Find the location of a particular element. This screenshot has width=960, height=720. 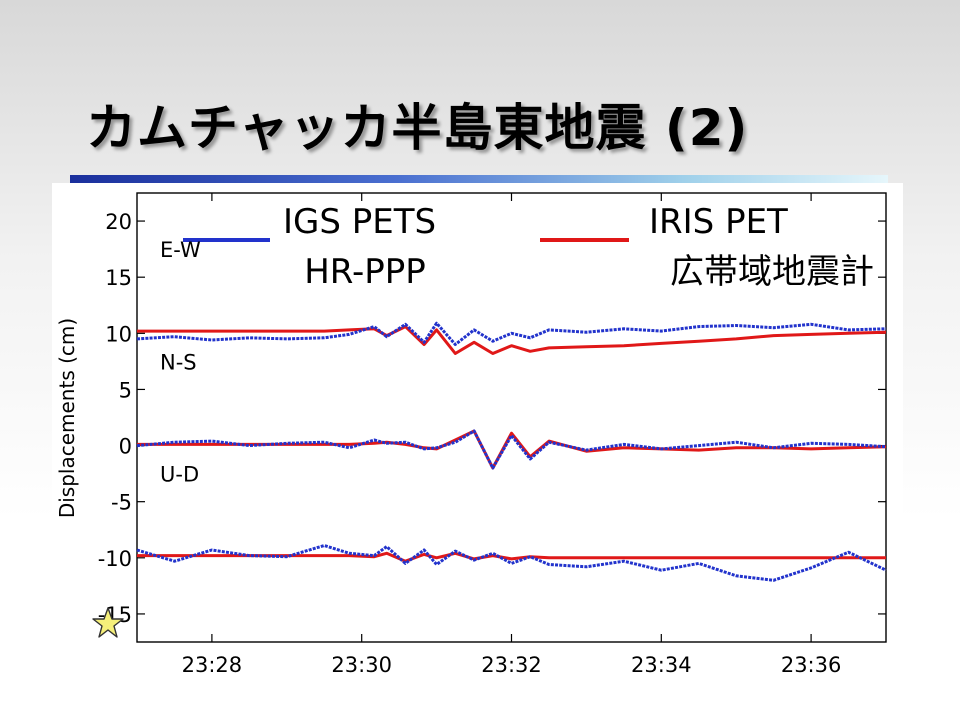

component-labels: E-W N-S U-D is located at coordinates (180, 362).